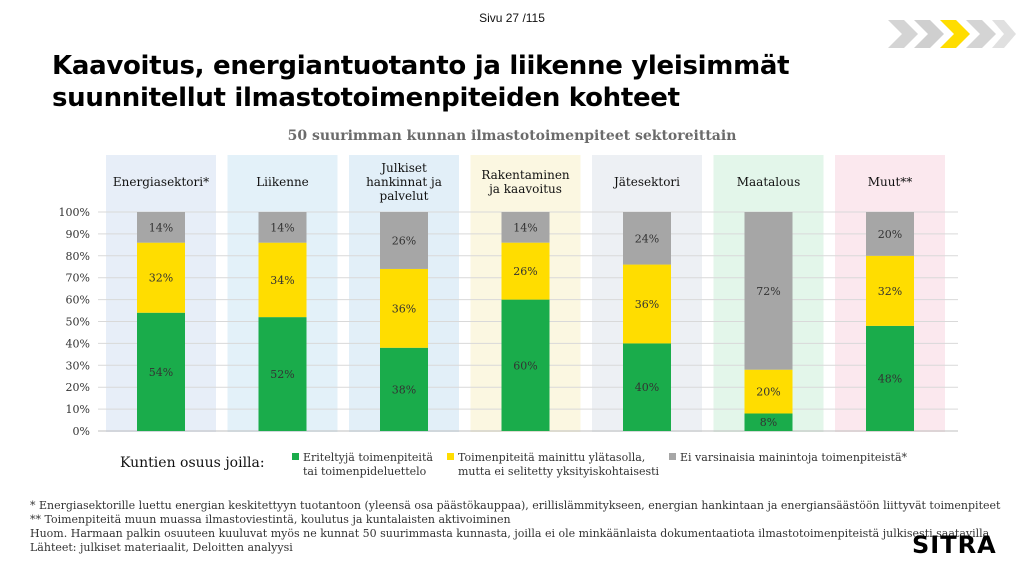  What do you see at coordinates (78, 322) in the screenshot?
I see `y-tick-label: 50%` at bounding box center [78, 322].